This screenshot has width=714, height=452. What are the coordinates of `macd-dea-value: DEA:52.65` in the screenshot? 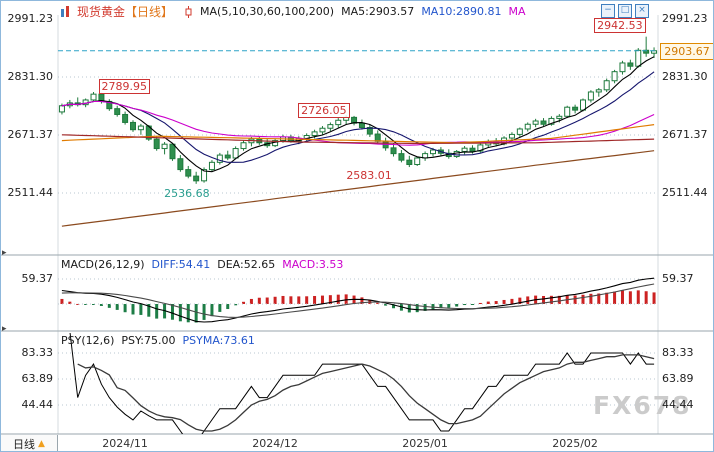 It's located at (246, 264).